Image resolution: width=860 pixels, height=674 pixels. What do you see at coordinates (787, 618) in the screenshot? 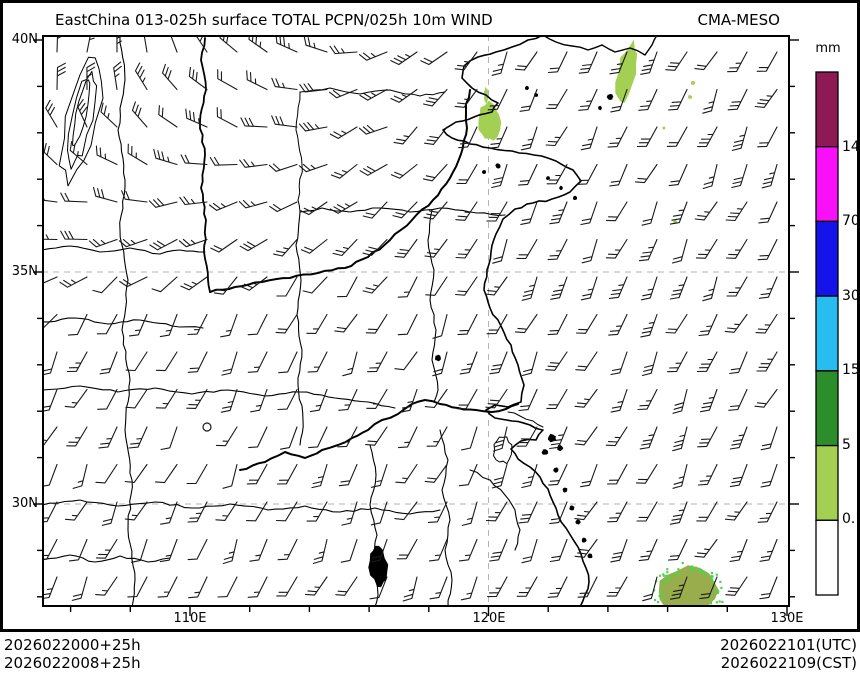
I see `lon-label-130e: 130E` at bounding box center [787, 618].